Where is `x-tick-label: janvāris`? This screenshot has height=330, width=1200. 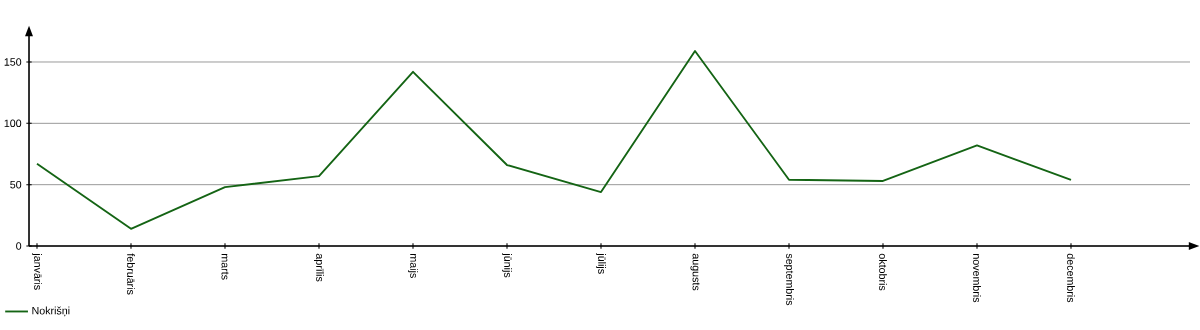 x-tick-label: janvāris is located at coordinates (37, 271).